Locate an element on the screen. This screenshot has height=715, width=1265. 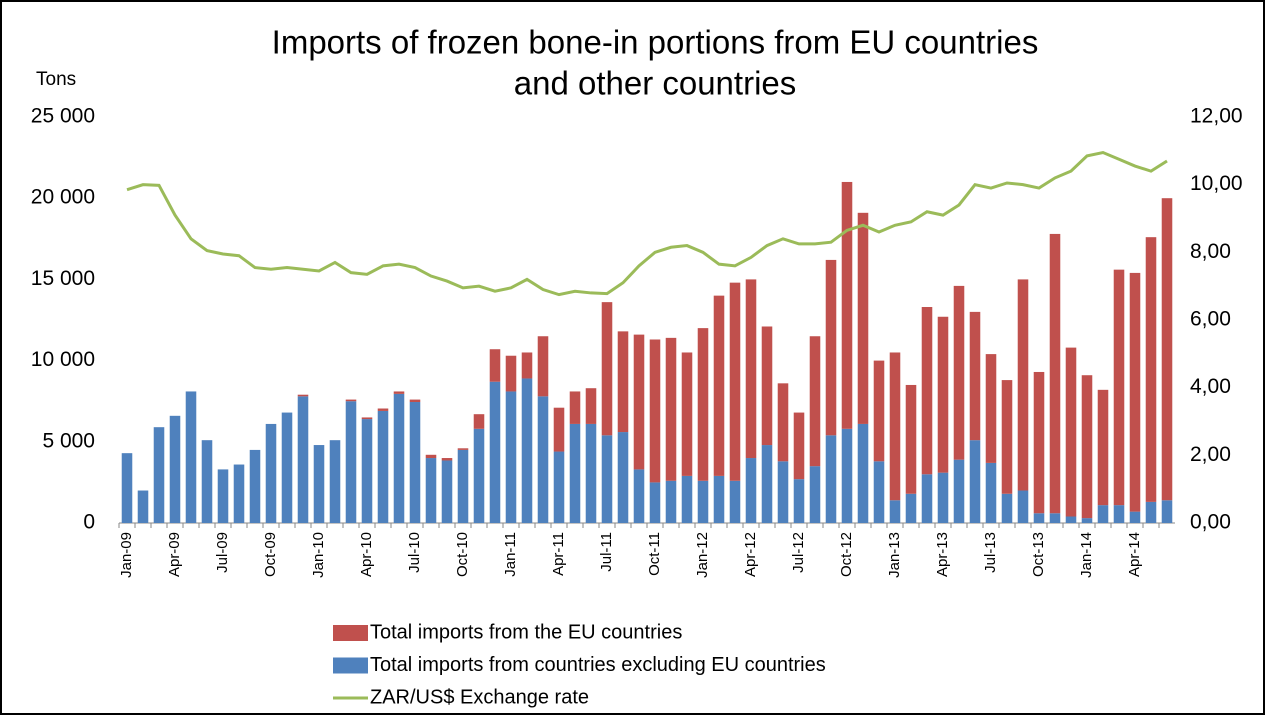
x-tick-label: Jul-10 is located at coordinates (414, 552).